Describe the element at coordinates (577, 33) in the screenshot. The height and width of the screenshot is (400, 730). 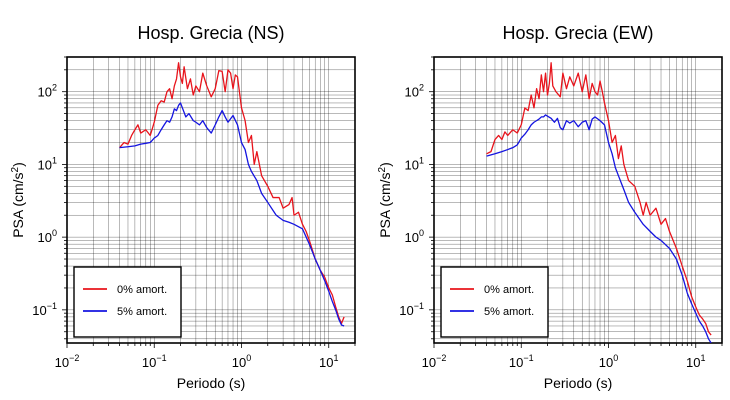
I see `chart-title: Hosp. Grecia (EW)` at that location.